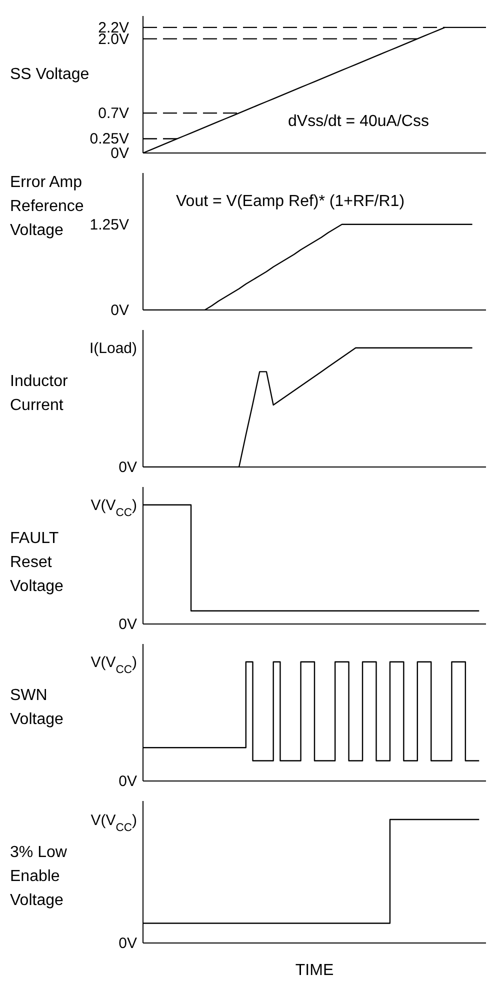 This screenshot has width=498, height=998. I want to click on y-axis-title: SS Voltage, so click(50, 75).